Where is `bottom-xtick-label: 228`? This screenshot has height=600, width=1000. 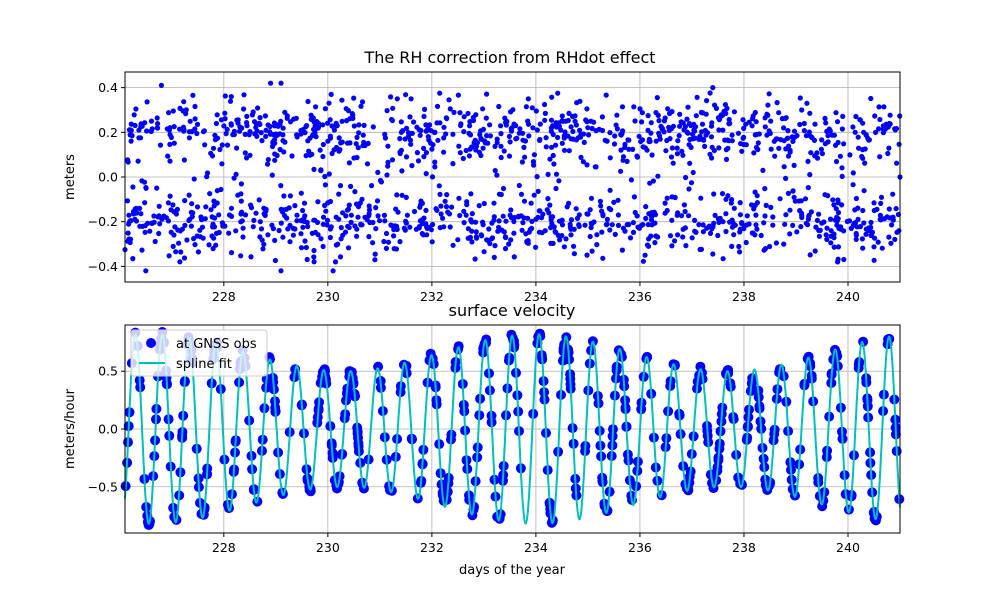
bottom-xtick-label: 228 is located at coordinates (224, 547).